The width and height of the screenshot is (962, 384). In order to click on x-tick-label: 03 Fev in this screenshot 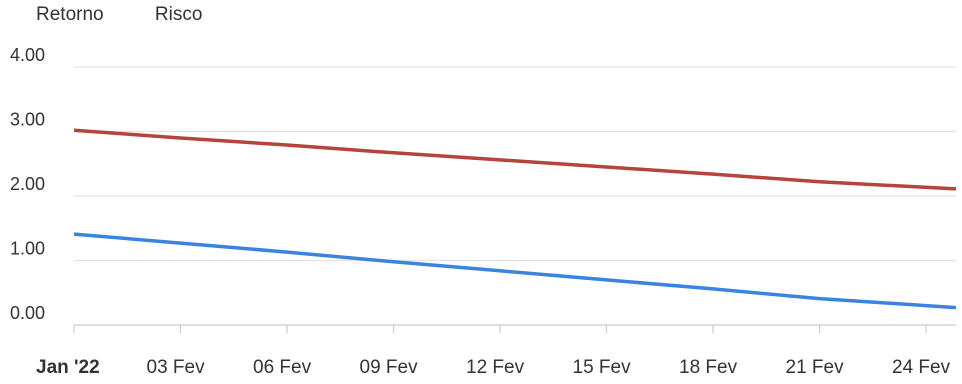, I will do `click(176, 367)`.